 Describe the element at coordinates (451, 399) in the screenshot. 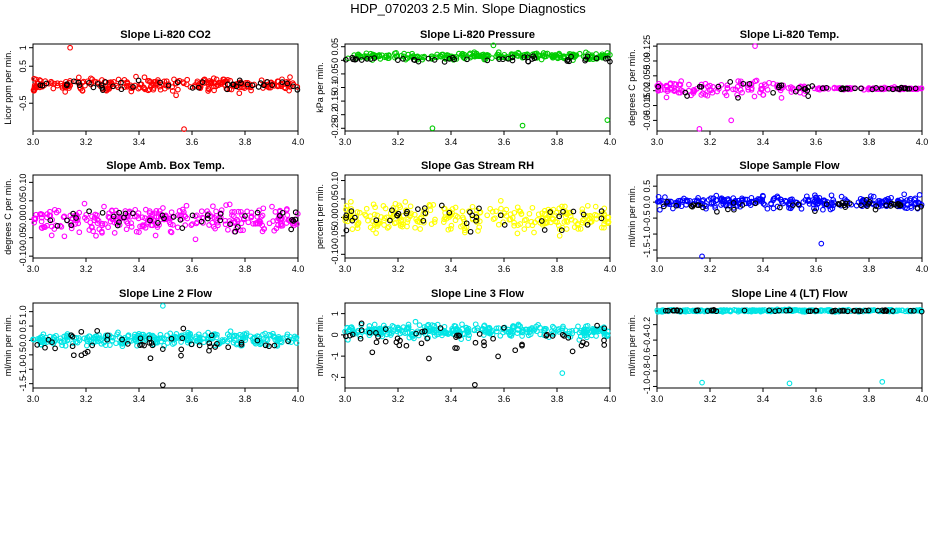

I see `x-tick-label: 3.4` at that location.